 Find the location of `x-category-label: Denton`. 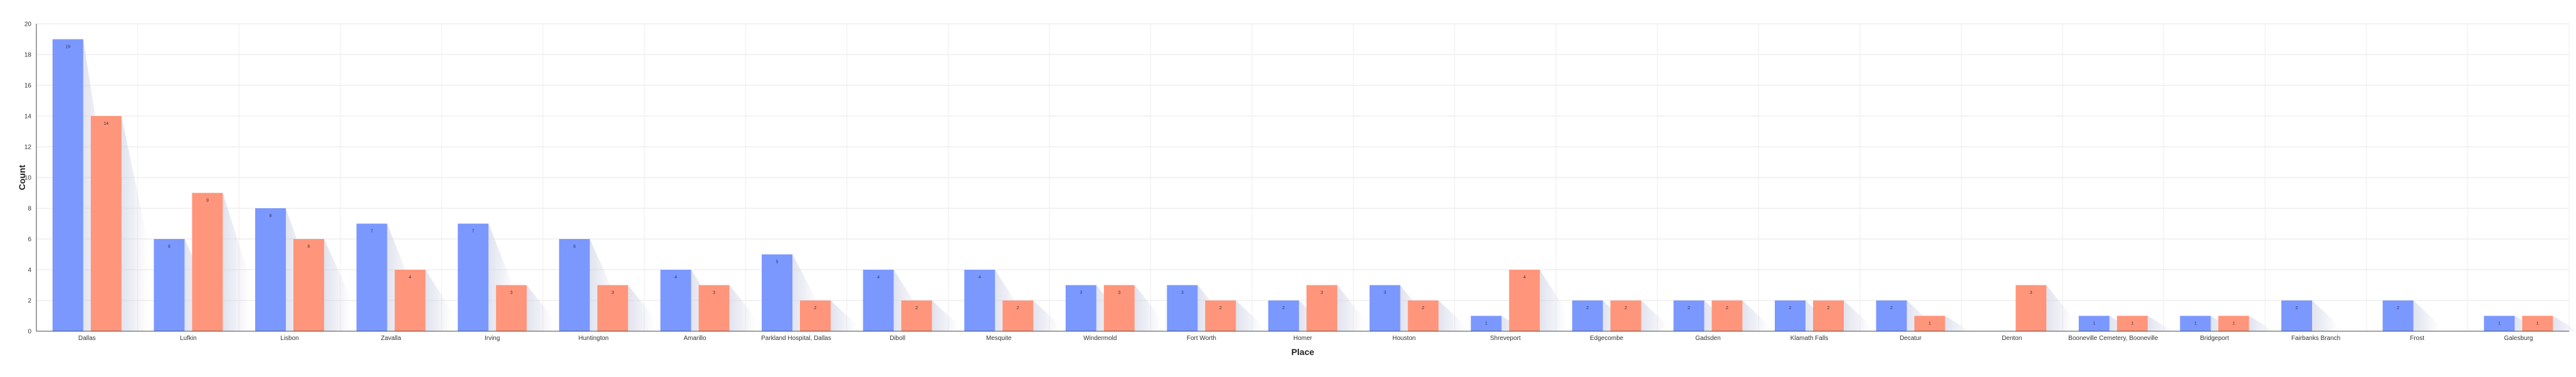

x-category-label: Denton is located at coordinates (2012, 338).